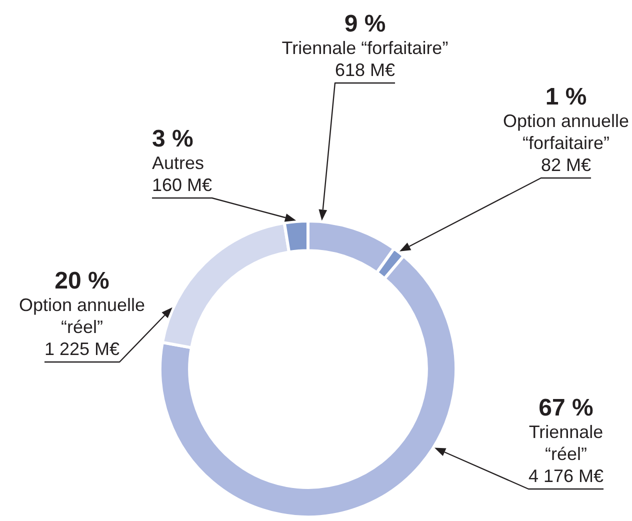  What do you see at coordinates (82, 281) in the screenshot?
I see `text: 20 %` at bounding box center [82, 281].